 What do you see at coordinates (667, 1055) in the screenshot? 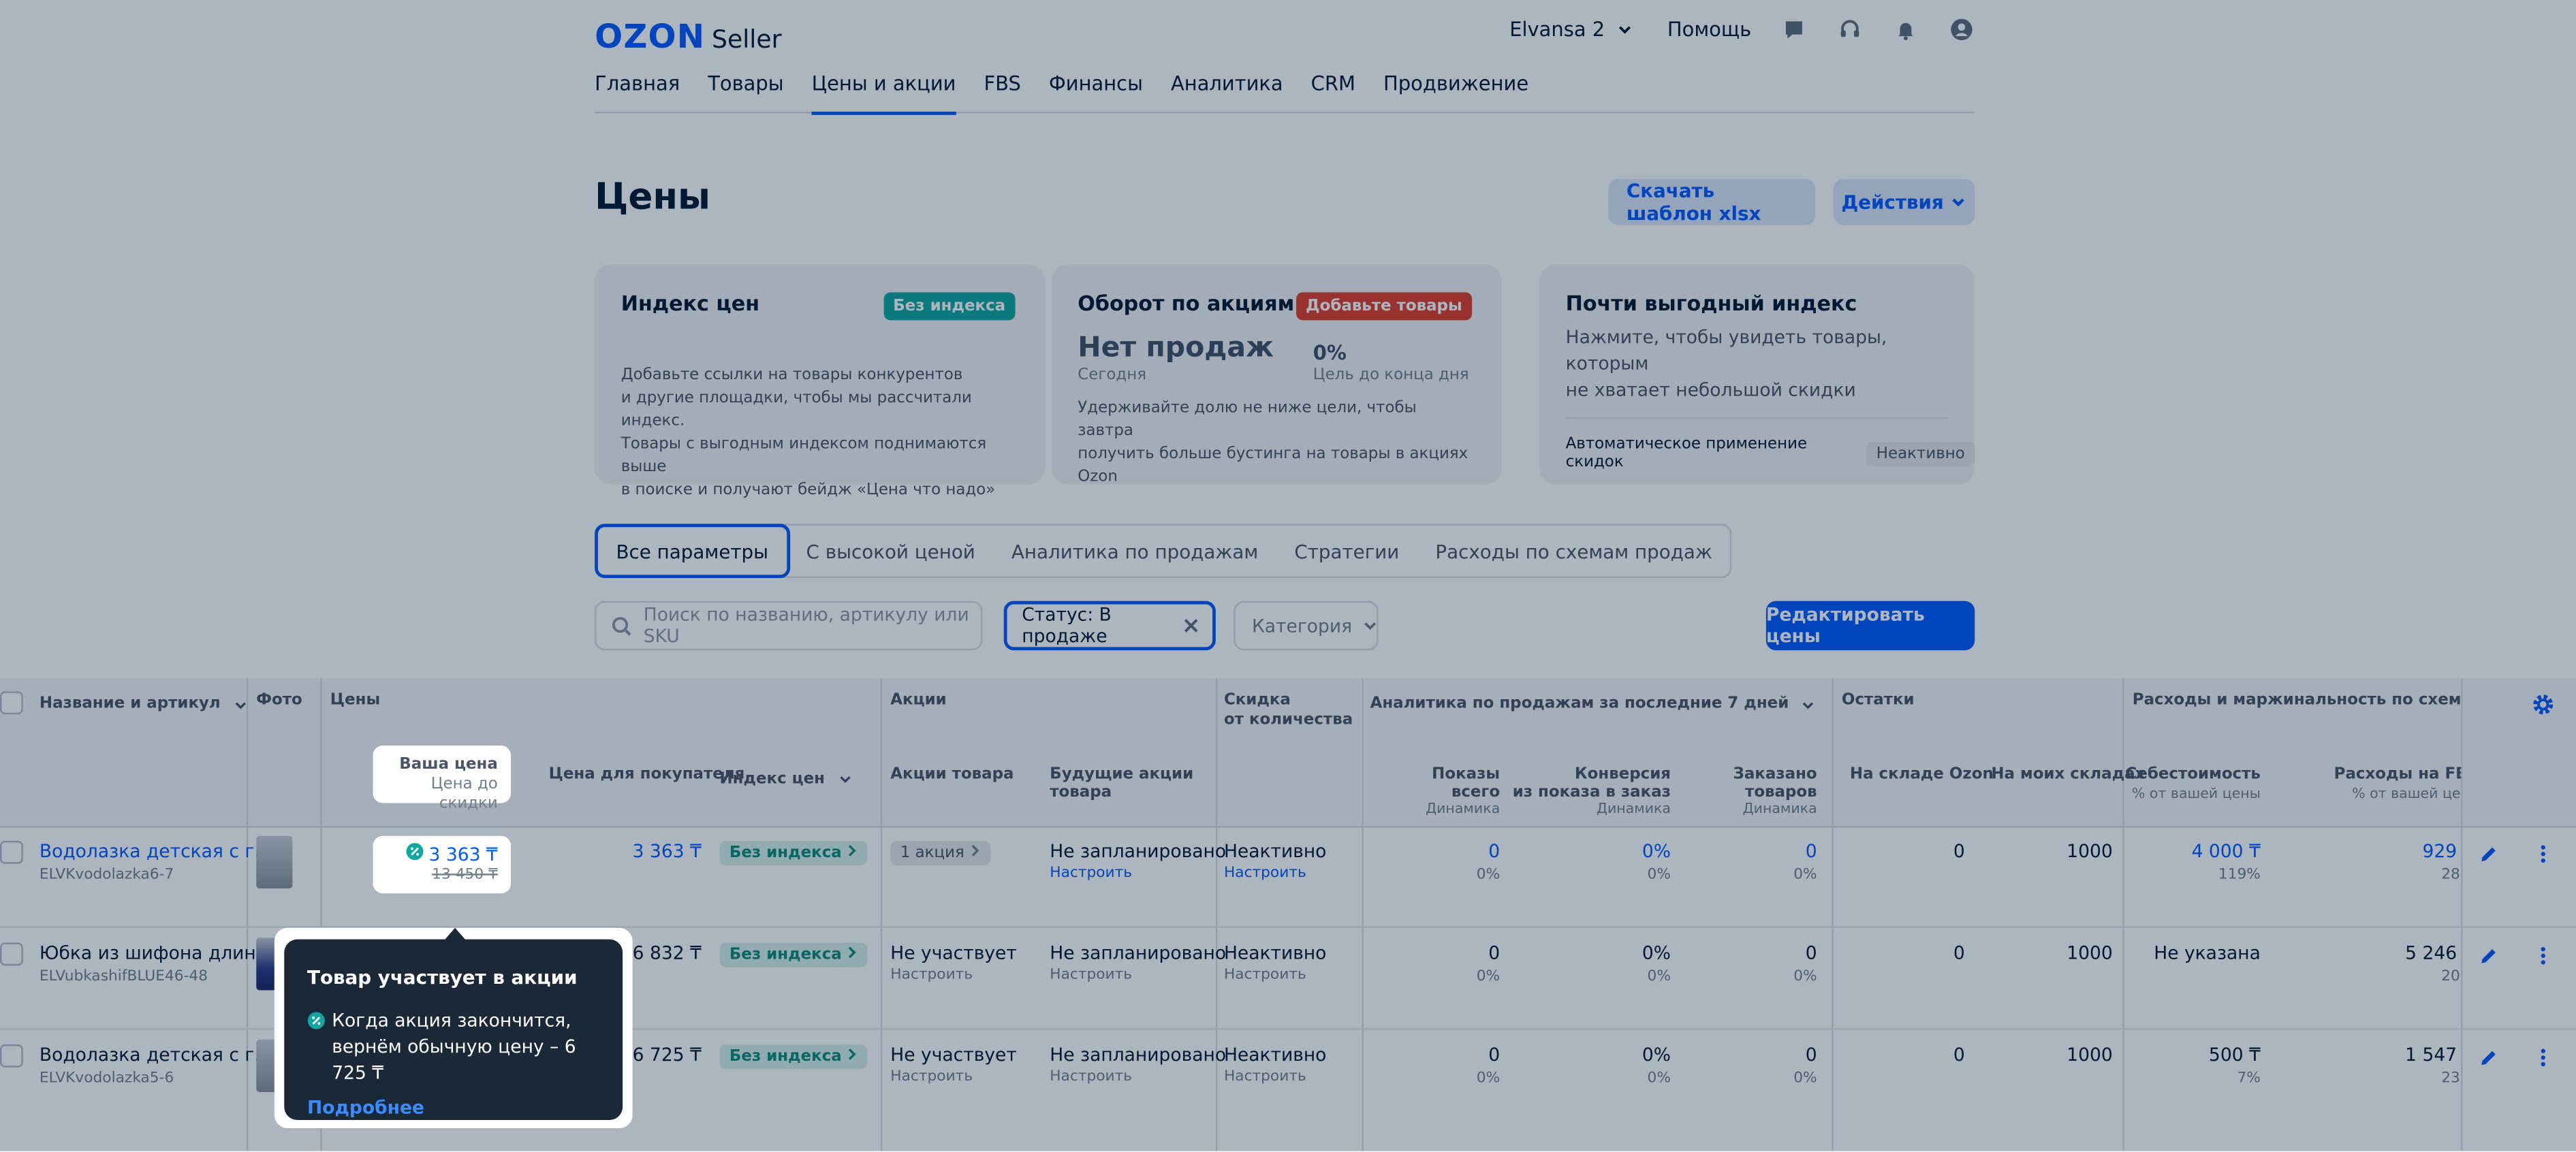
I see `buyer-price-value: 6 725 ₸` at bounding box center [667, 1055].